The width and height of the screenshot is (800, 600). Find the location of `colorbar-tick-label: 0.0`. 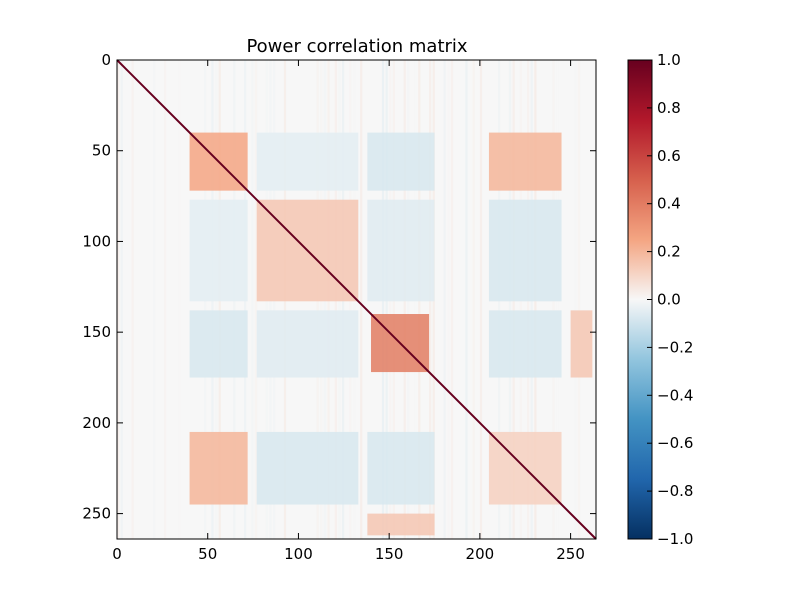

colorbar-tick-label: 0.0 is located at coordinates (669, 300).